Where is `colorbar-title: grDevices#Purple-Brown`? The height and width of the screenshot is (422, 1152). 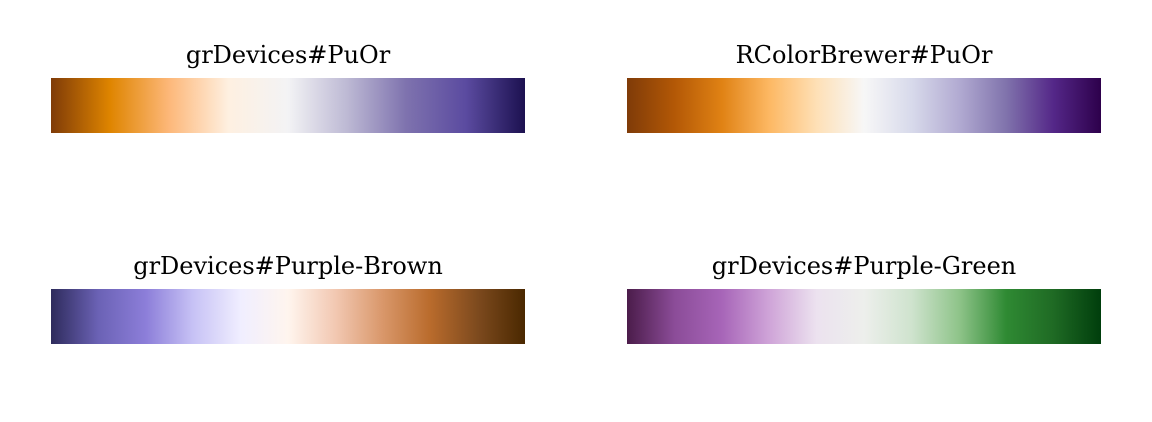 colorbar-title: grDevices#Purple-Brown is located at coordinates (288, 266).